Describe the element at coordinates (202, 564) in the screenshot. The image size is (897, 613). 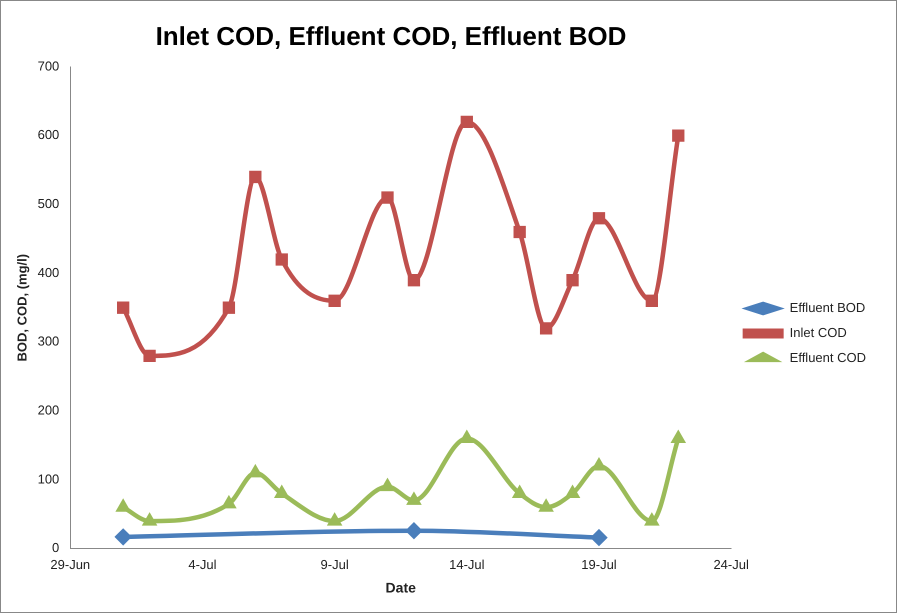
I see `x-tick-label: 4-Jul` at that location.